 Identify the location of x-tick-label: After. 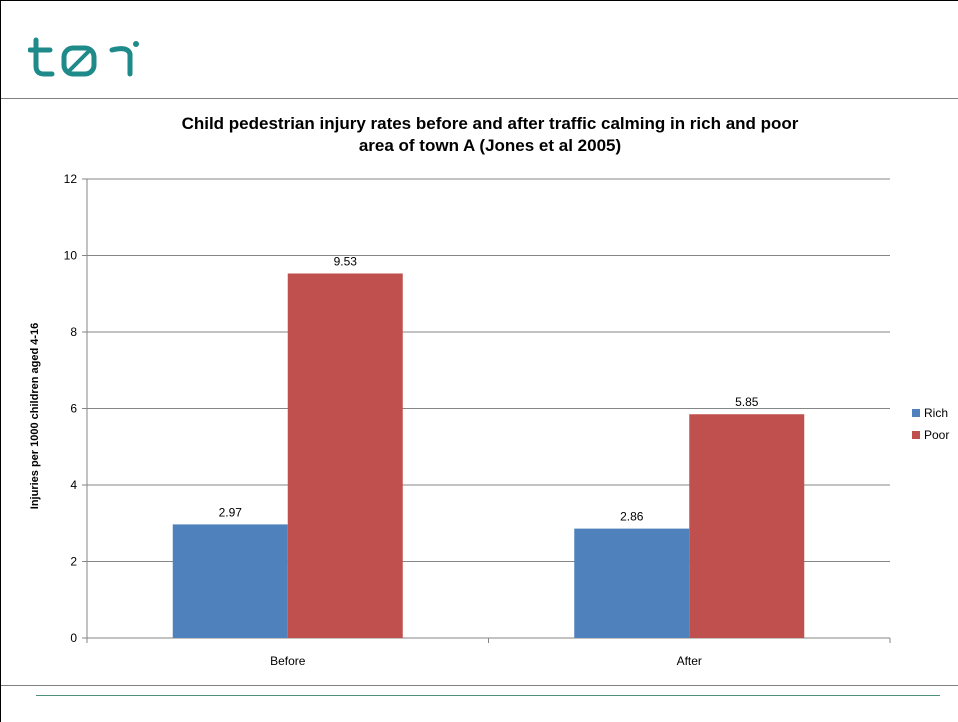
(689, 661).